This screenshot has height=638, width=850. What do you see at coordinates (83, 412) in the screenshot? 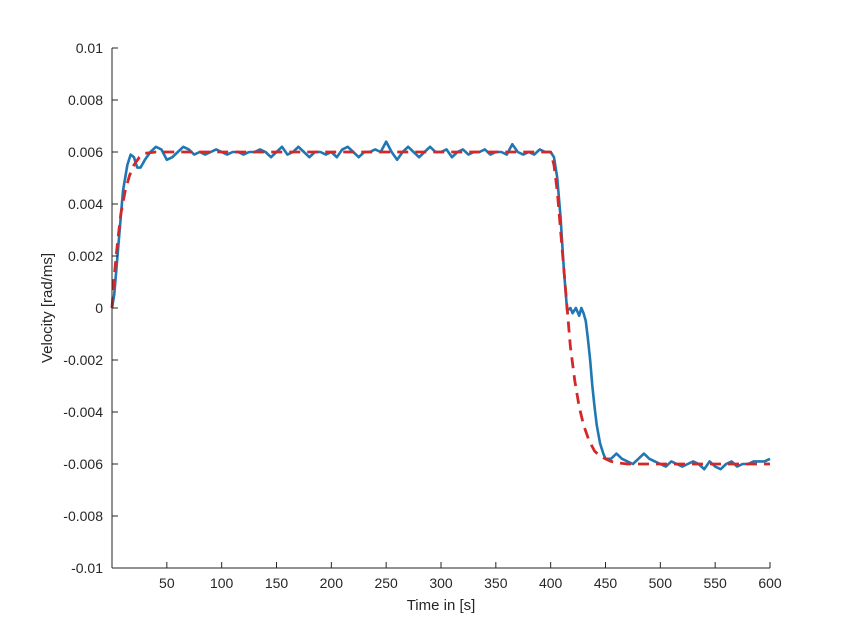
I see `y-tick-label: -0.004` at bounding box center [83, 412].